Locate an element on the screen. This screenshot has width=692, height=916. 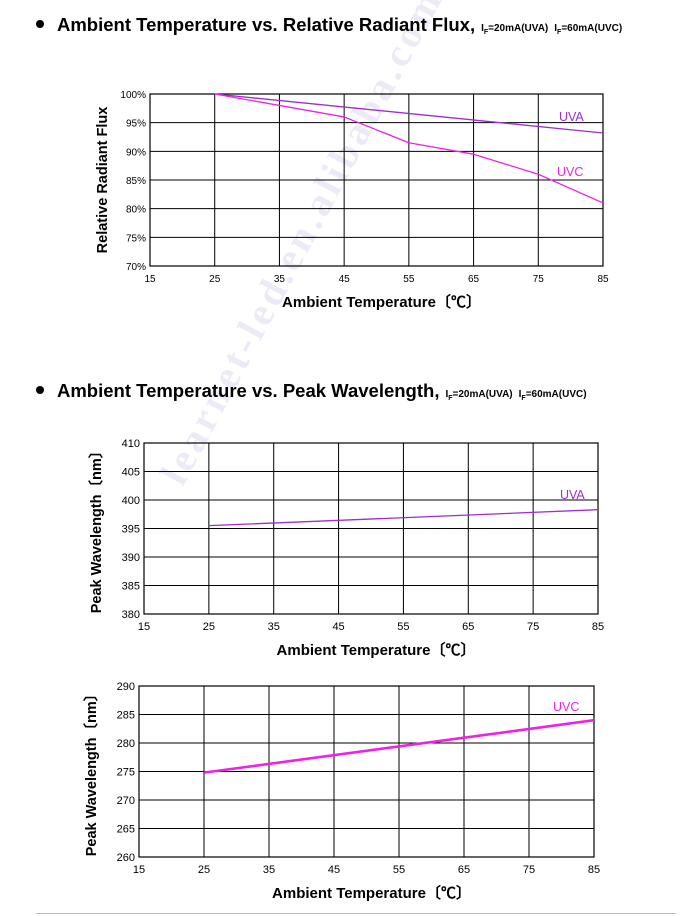
y-tick-label: 75% is located at coordinates (136, 238).